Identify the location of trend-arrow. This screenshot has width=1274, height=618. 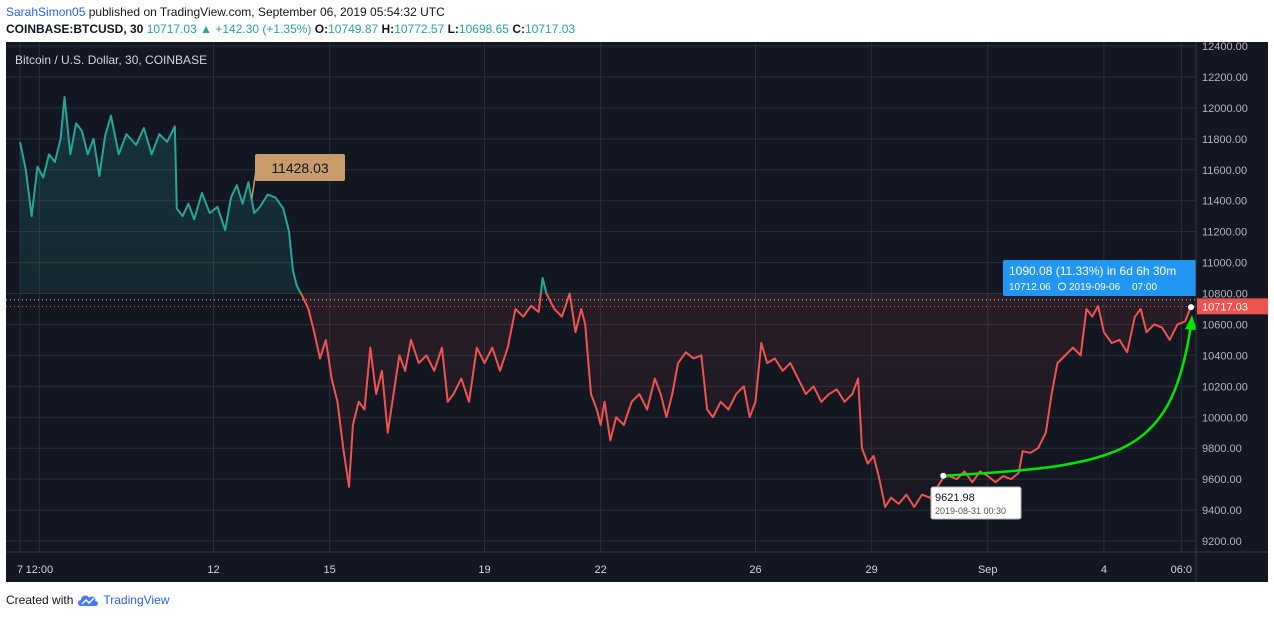
(1068, 400).